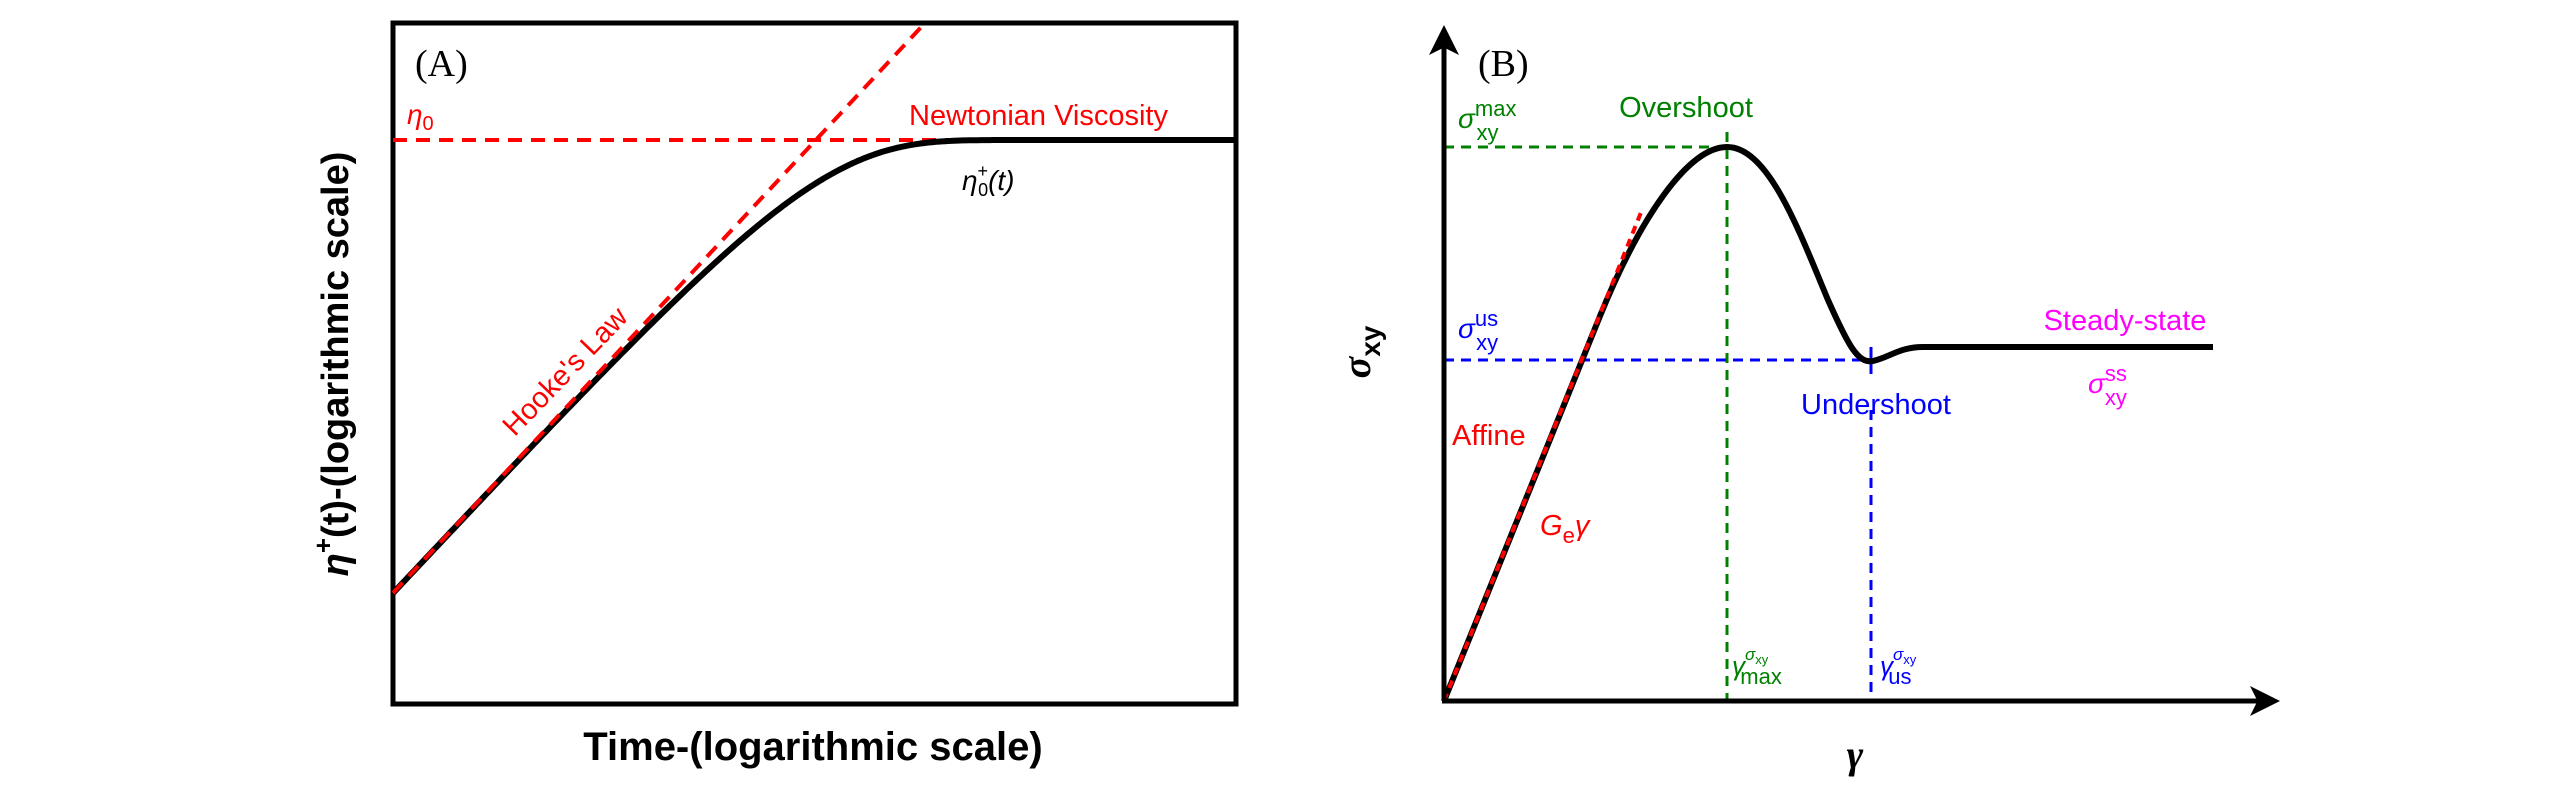 The width and height of the screenshot is (2567, 787). What do you see at coordinates (2125, 321) in the screenshot?
I see `steady-state-label: Steady-state` at bounding box center [2125, 321].